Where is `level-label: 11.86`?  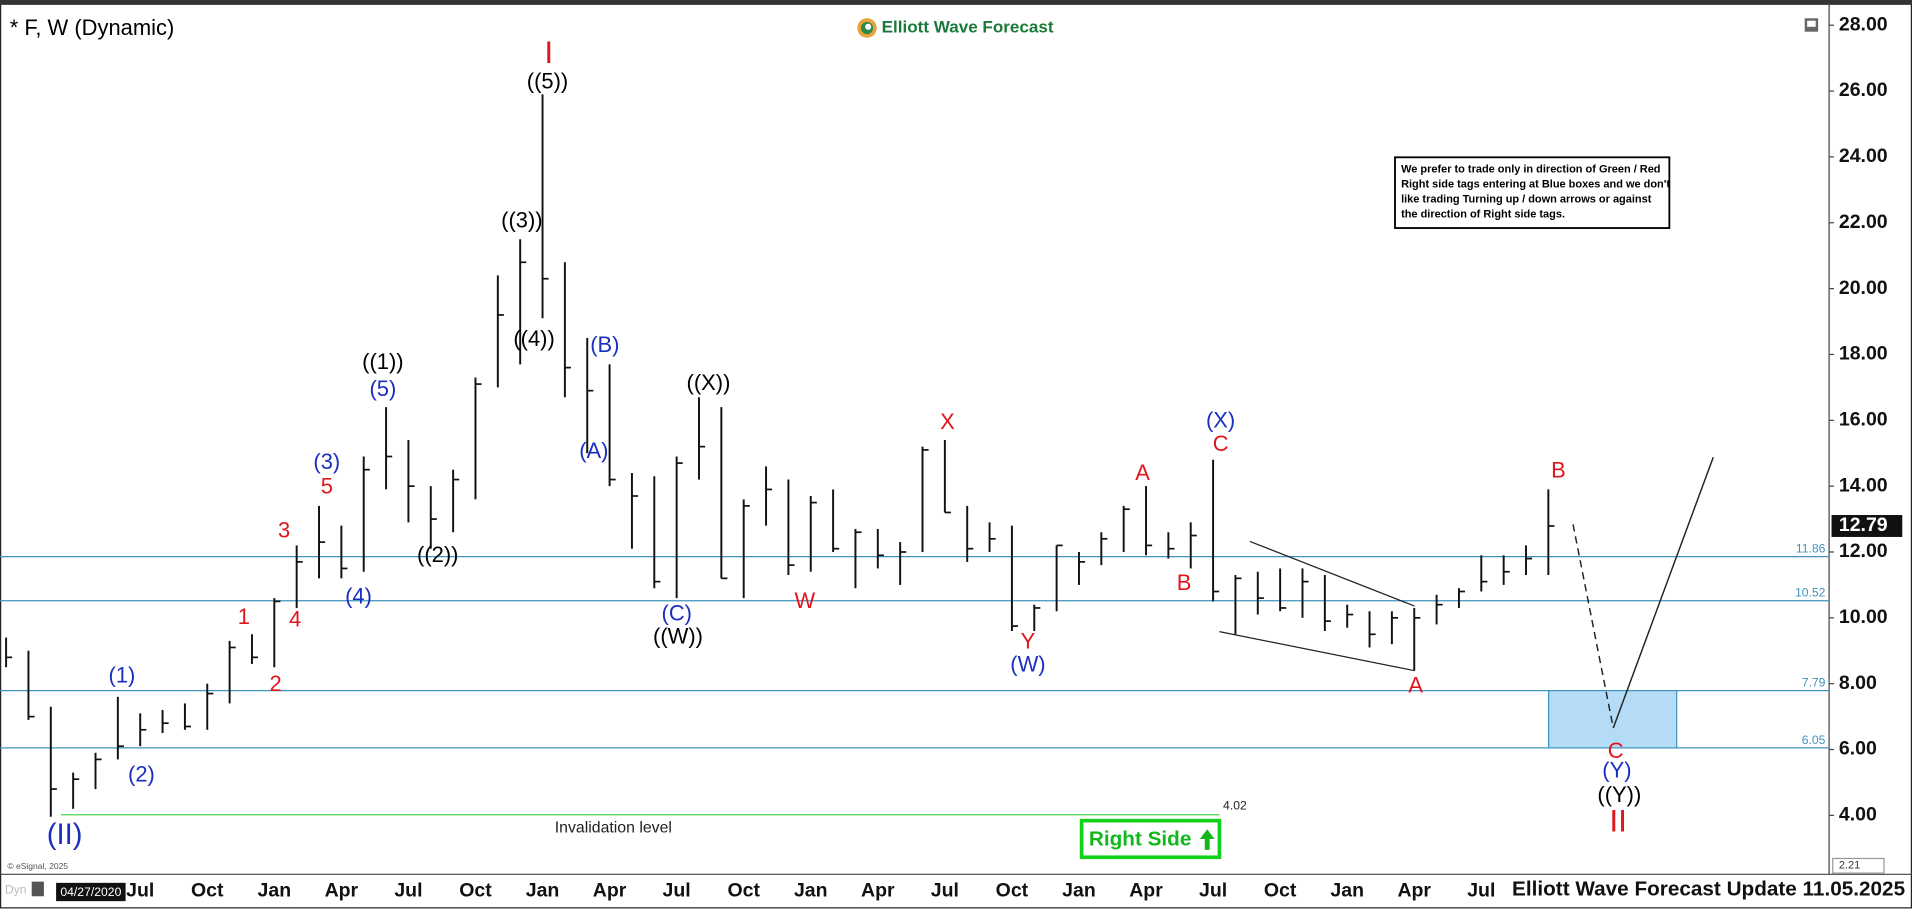 level-label: 11.86 is located at coordinates (1811, 549).